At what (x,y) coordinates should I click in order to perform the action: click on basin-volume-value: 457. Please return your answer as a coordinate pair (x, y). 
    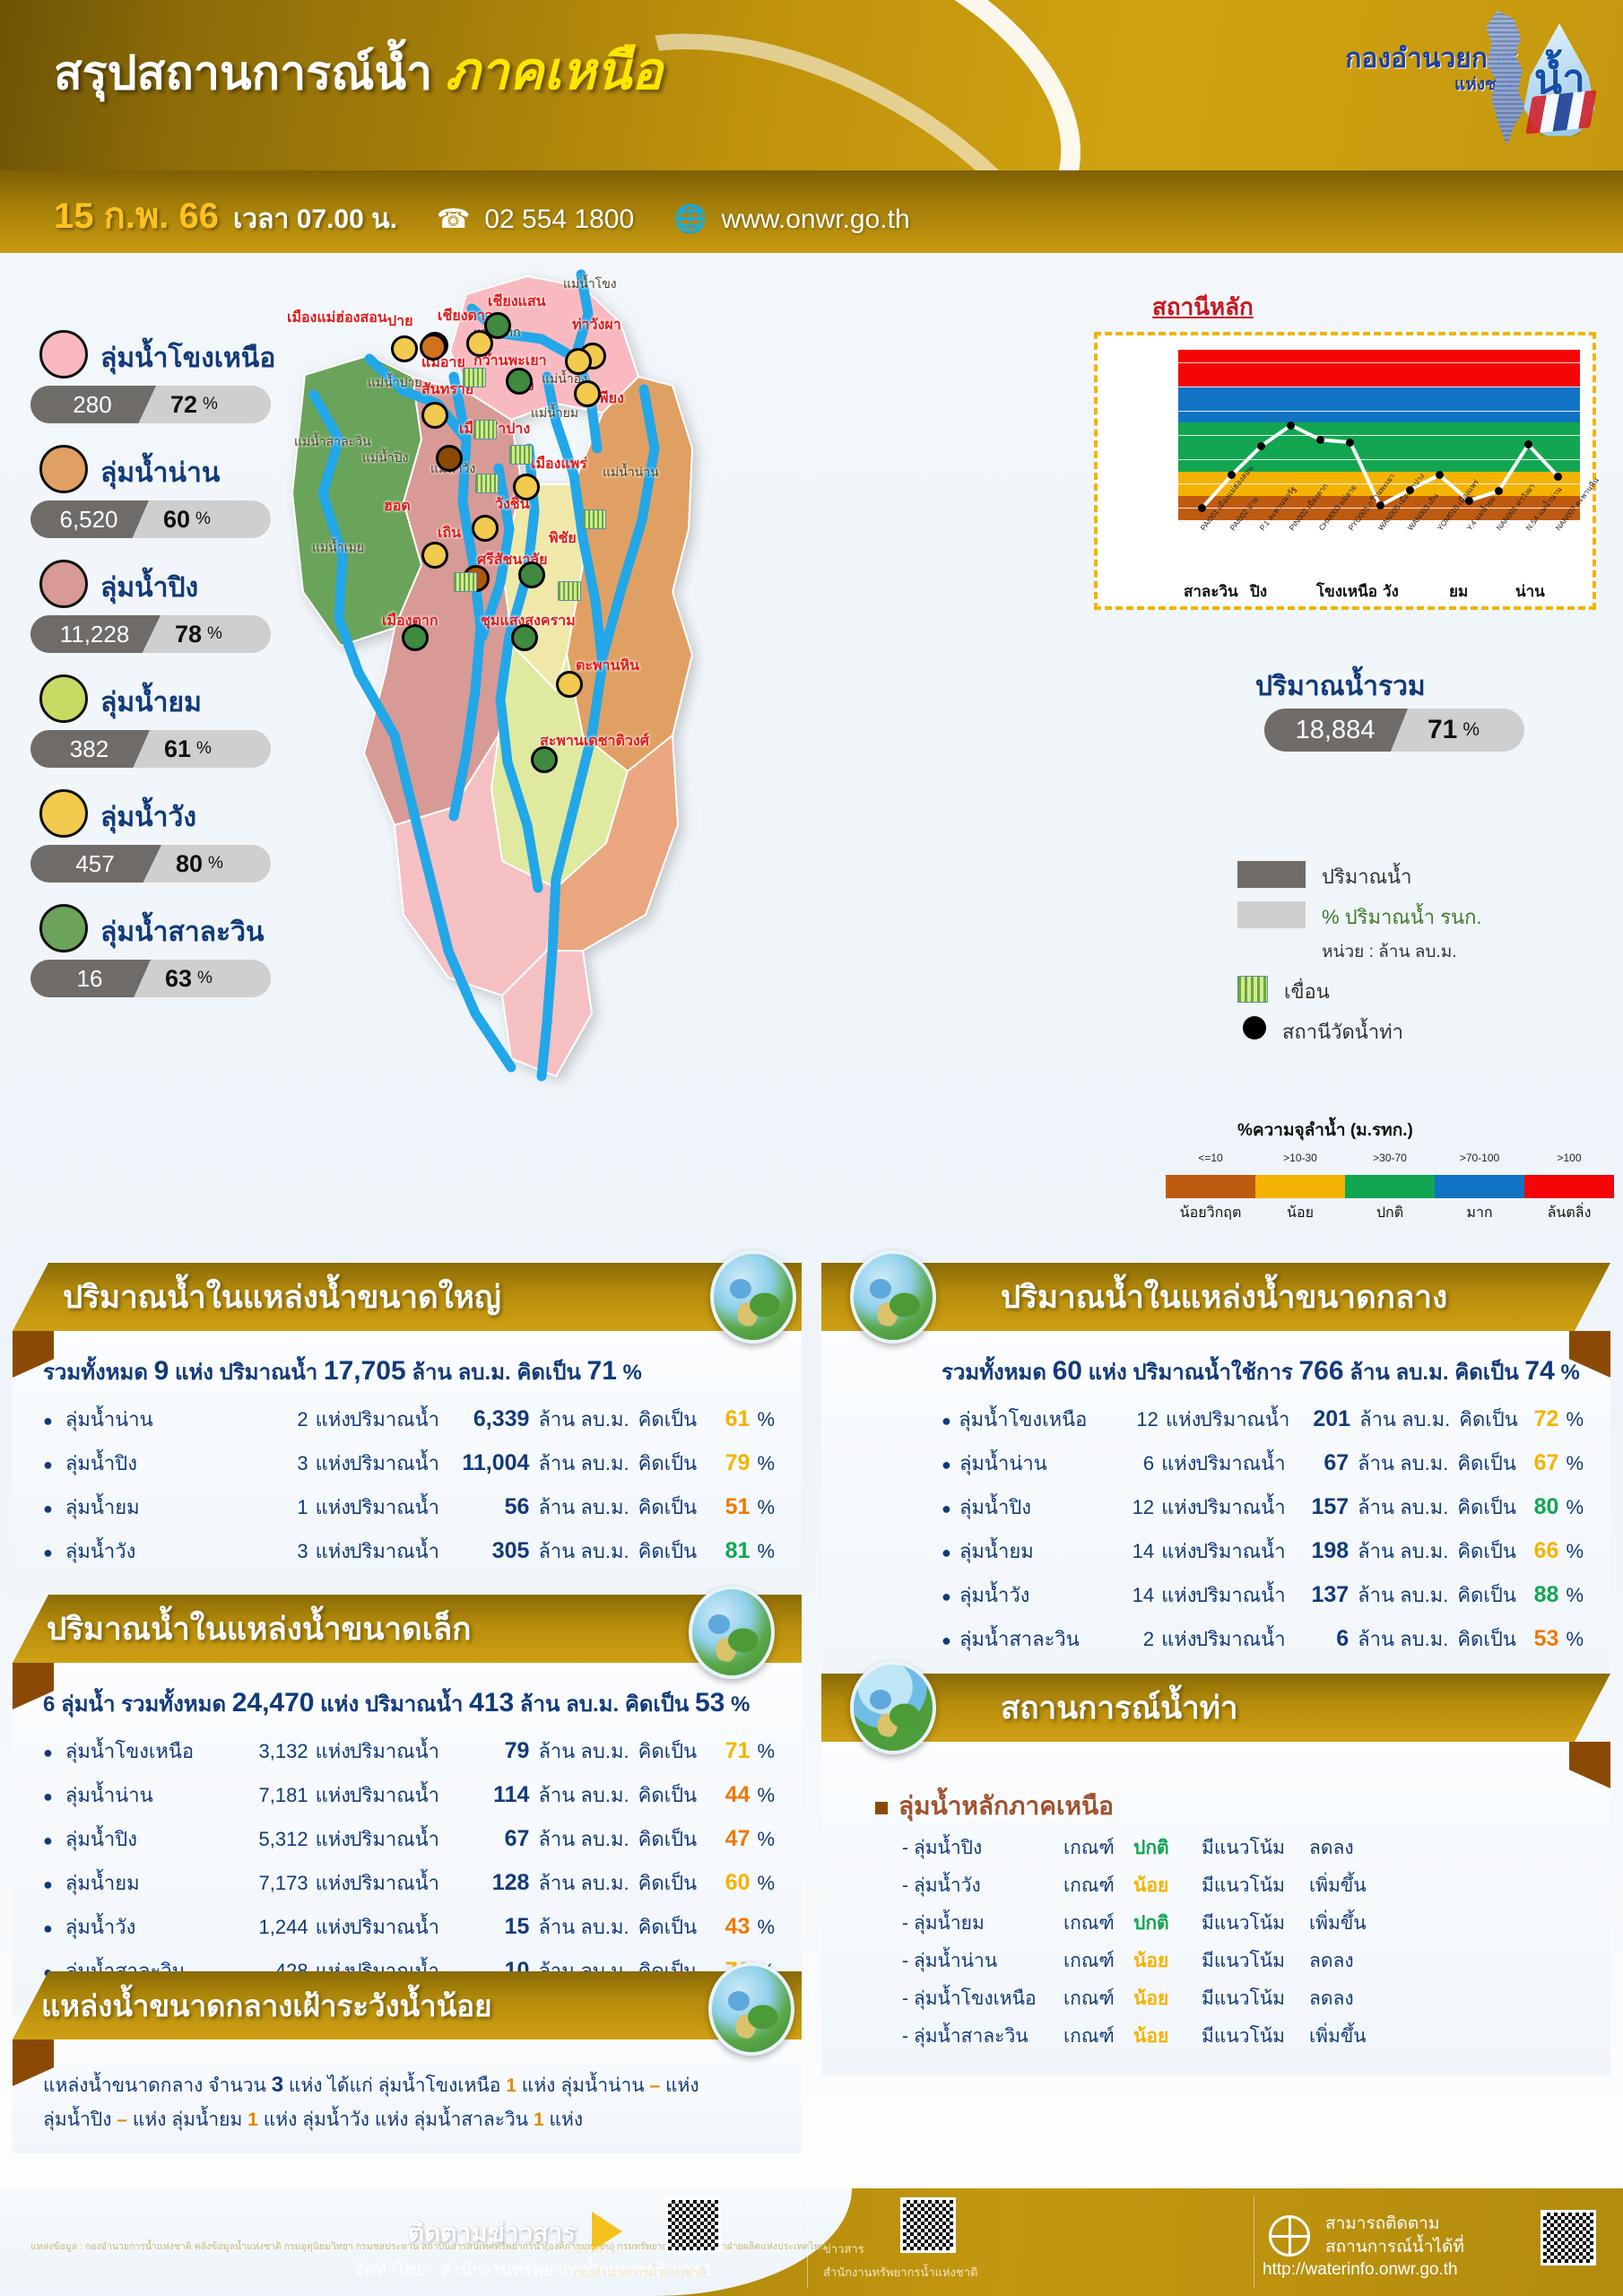
    Looking at the image, I should click on (95, 863).